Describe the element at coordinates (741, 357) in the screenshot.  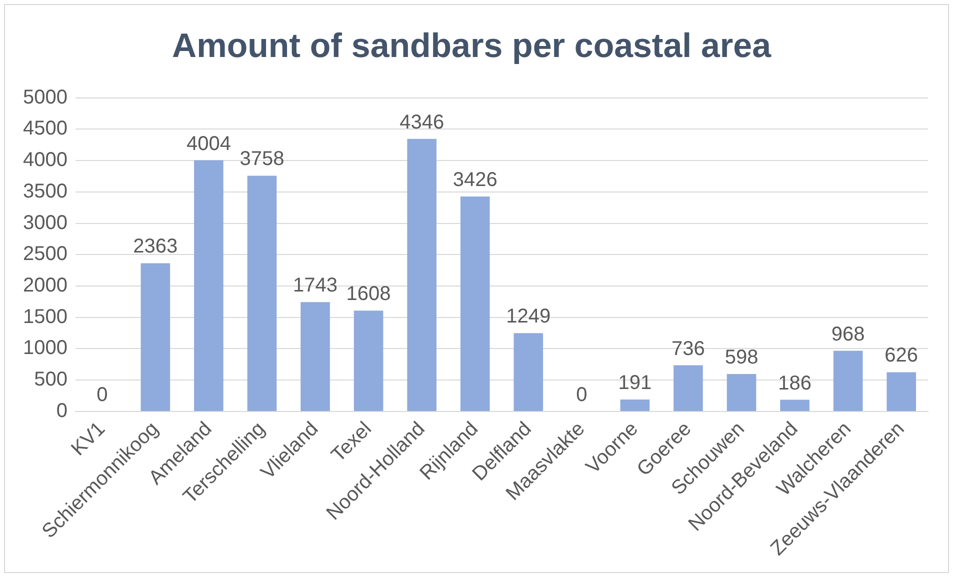
I see `data-label: 598` at that location.